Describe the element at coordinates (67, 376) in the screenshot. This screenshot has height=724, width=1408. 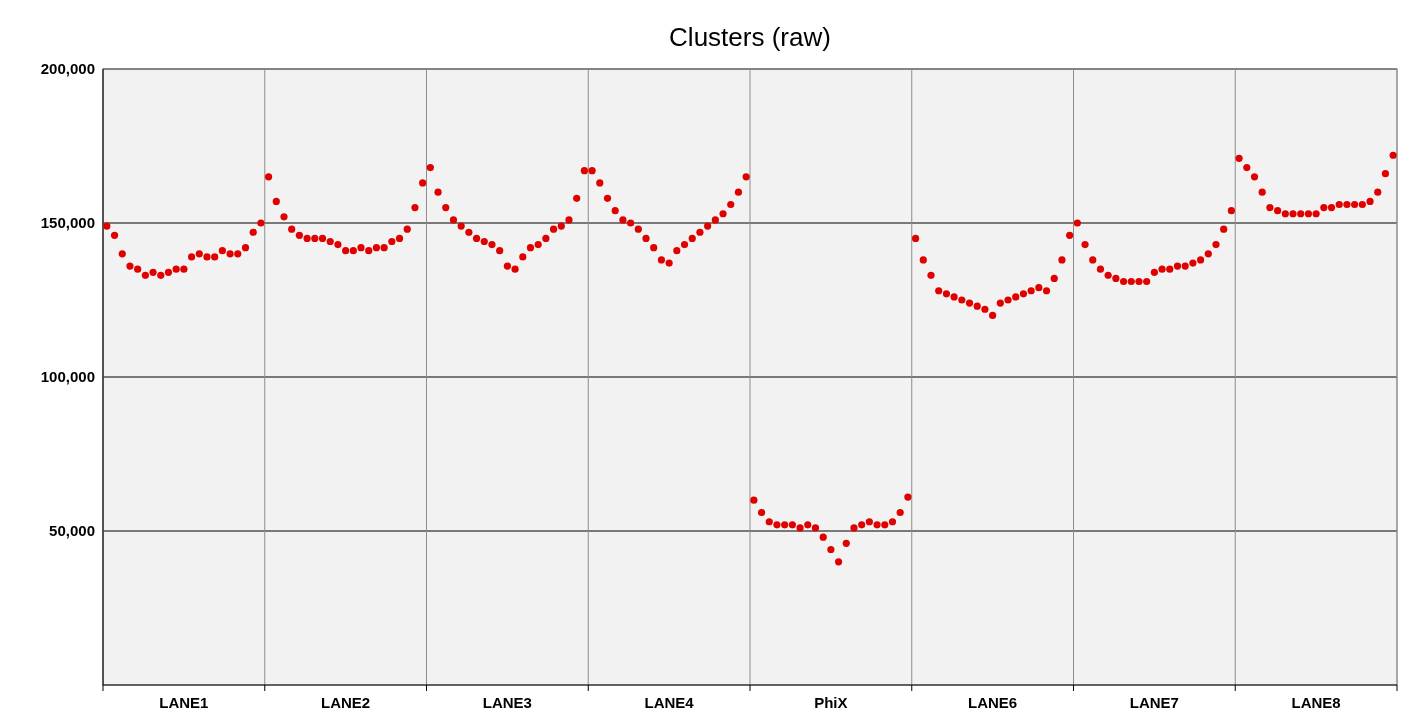
I see `y-tick-label: 100,000` at that location.